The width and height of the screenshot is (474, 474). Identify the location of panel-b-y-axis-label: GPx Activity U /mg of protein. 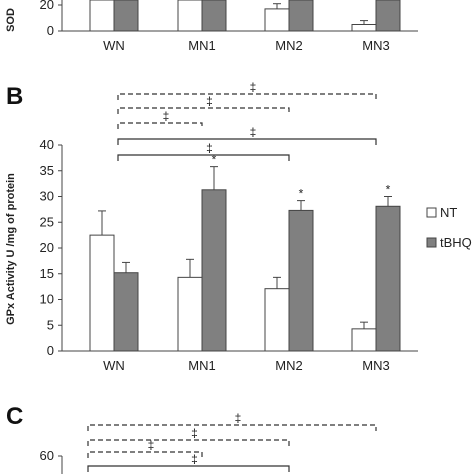
(11, 249).